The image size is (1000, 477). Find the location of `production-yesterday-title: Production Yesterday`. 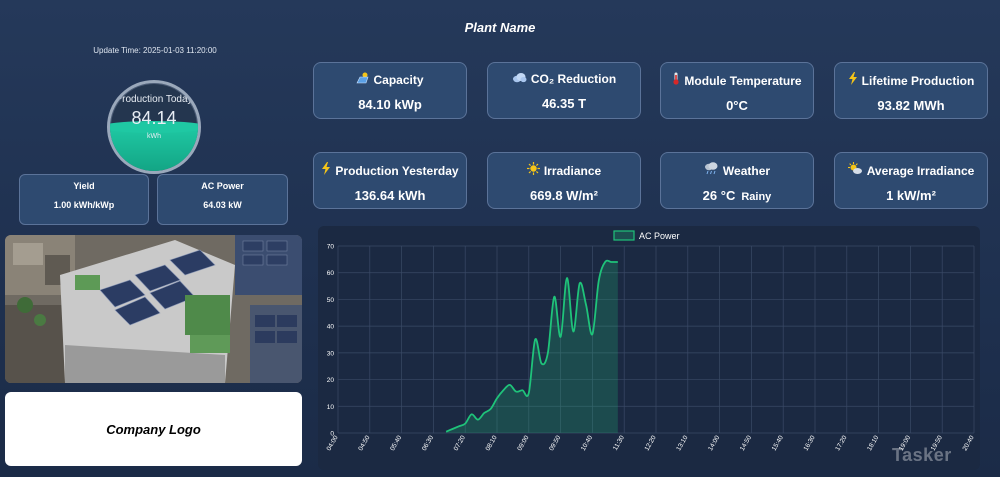

production-yesterday-title: Production Yesterday is located at coordinates (397, 171).